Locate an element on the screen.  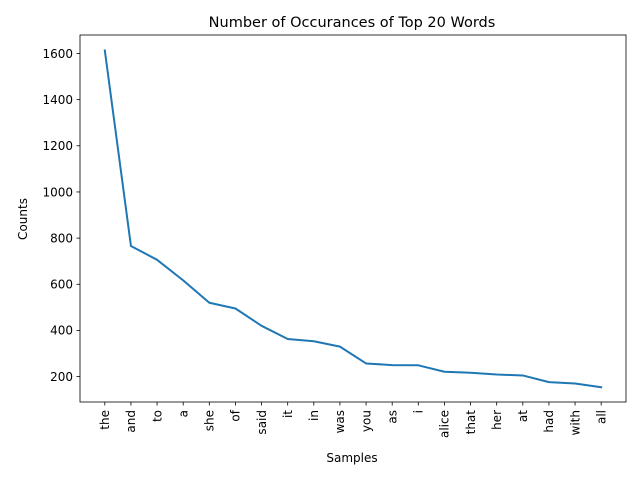
y-tick-label: 400 is located at coordinates (61, 331).